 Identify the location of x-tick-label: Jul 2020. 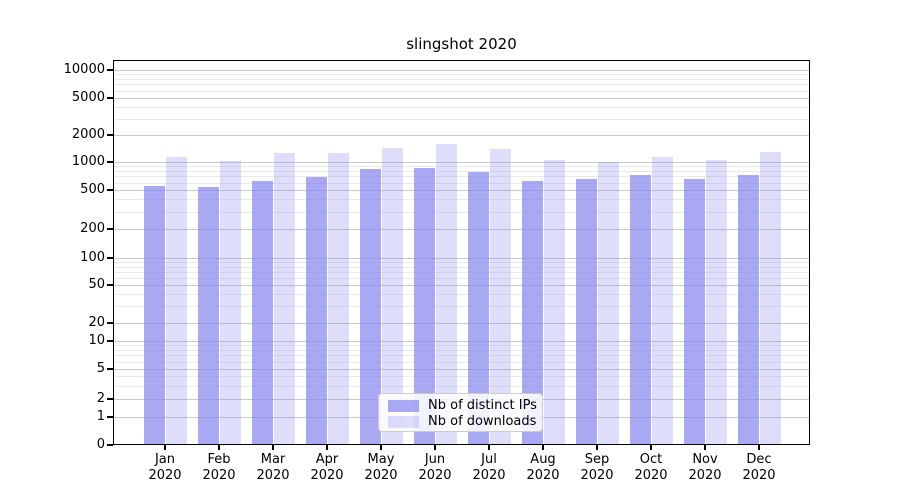
(489, 467).